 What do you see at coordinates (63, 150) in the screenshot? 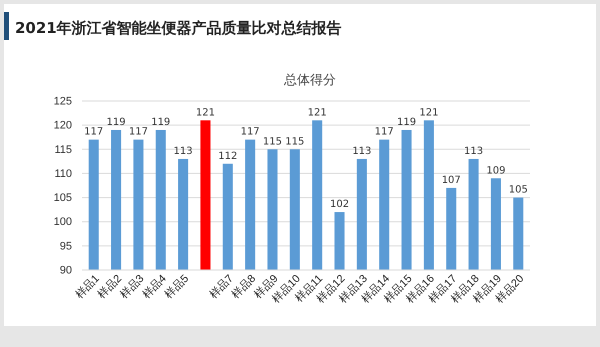
I see `y-tick-label: 115` at bounding box center [63, 150].